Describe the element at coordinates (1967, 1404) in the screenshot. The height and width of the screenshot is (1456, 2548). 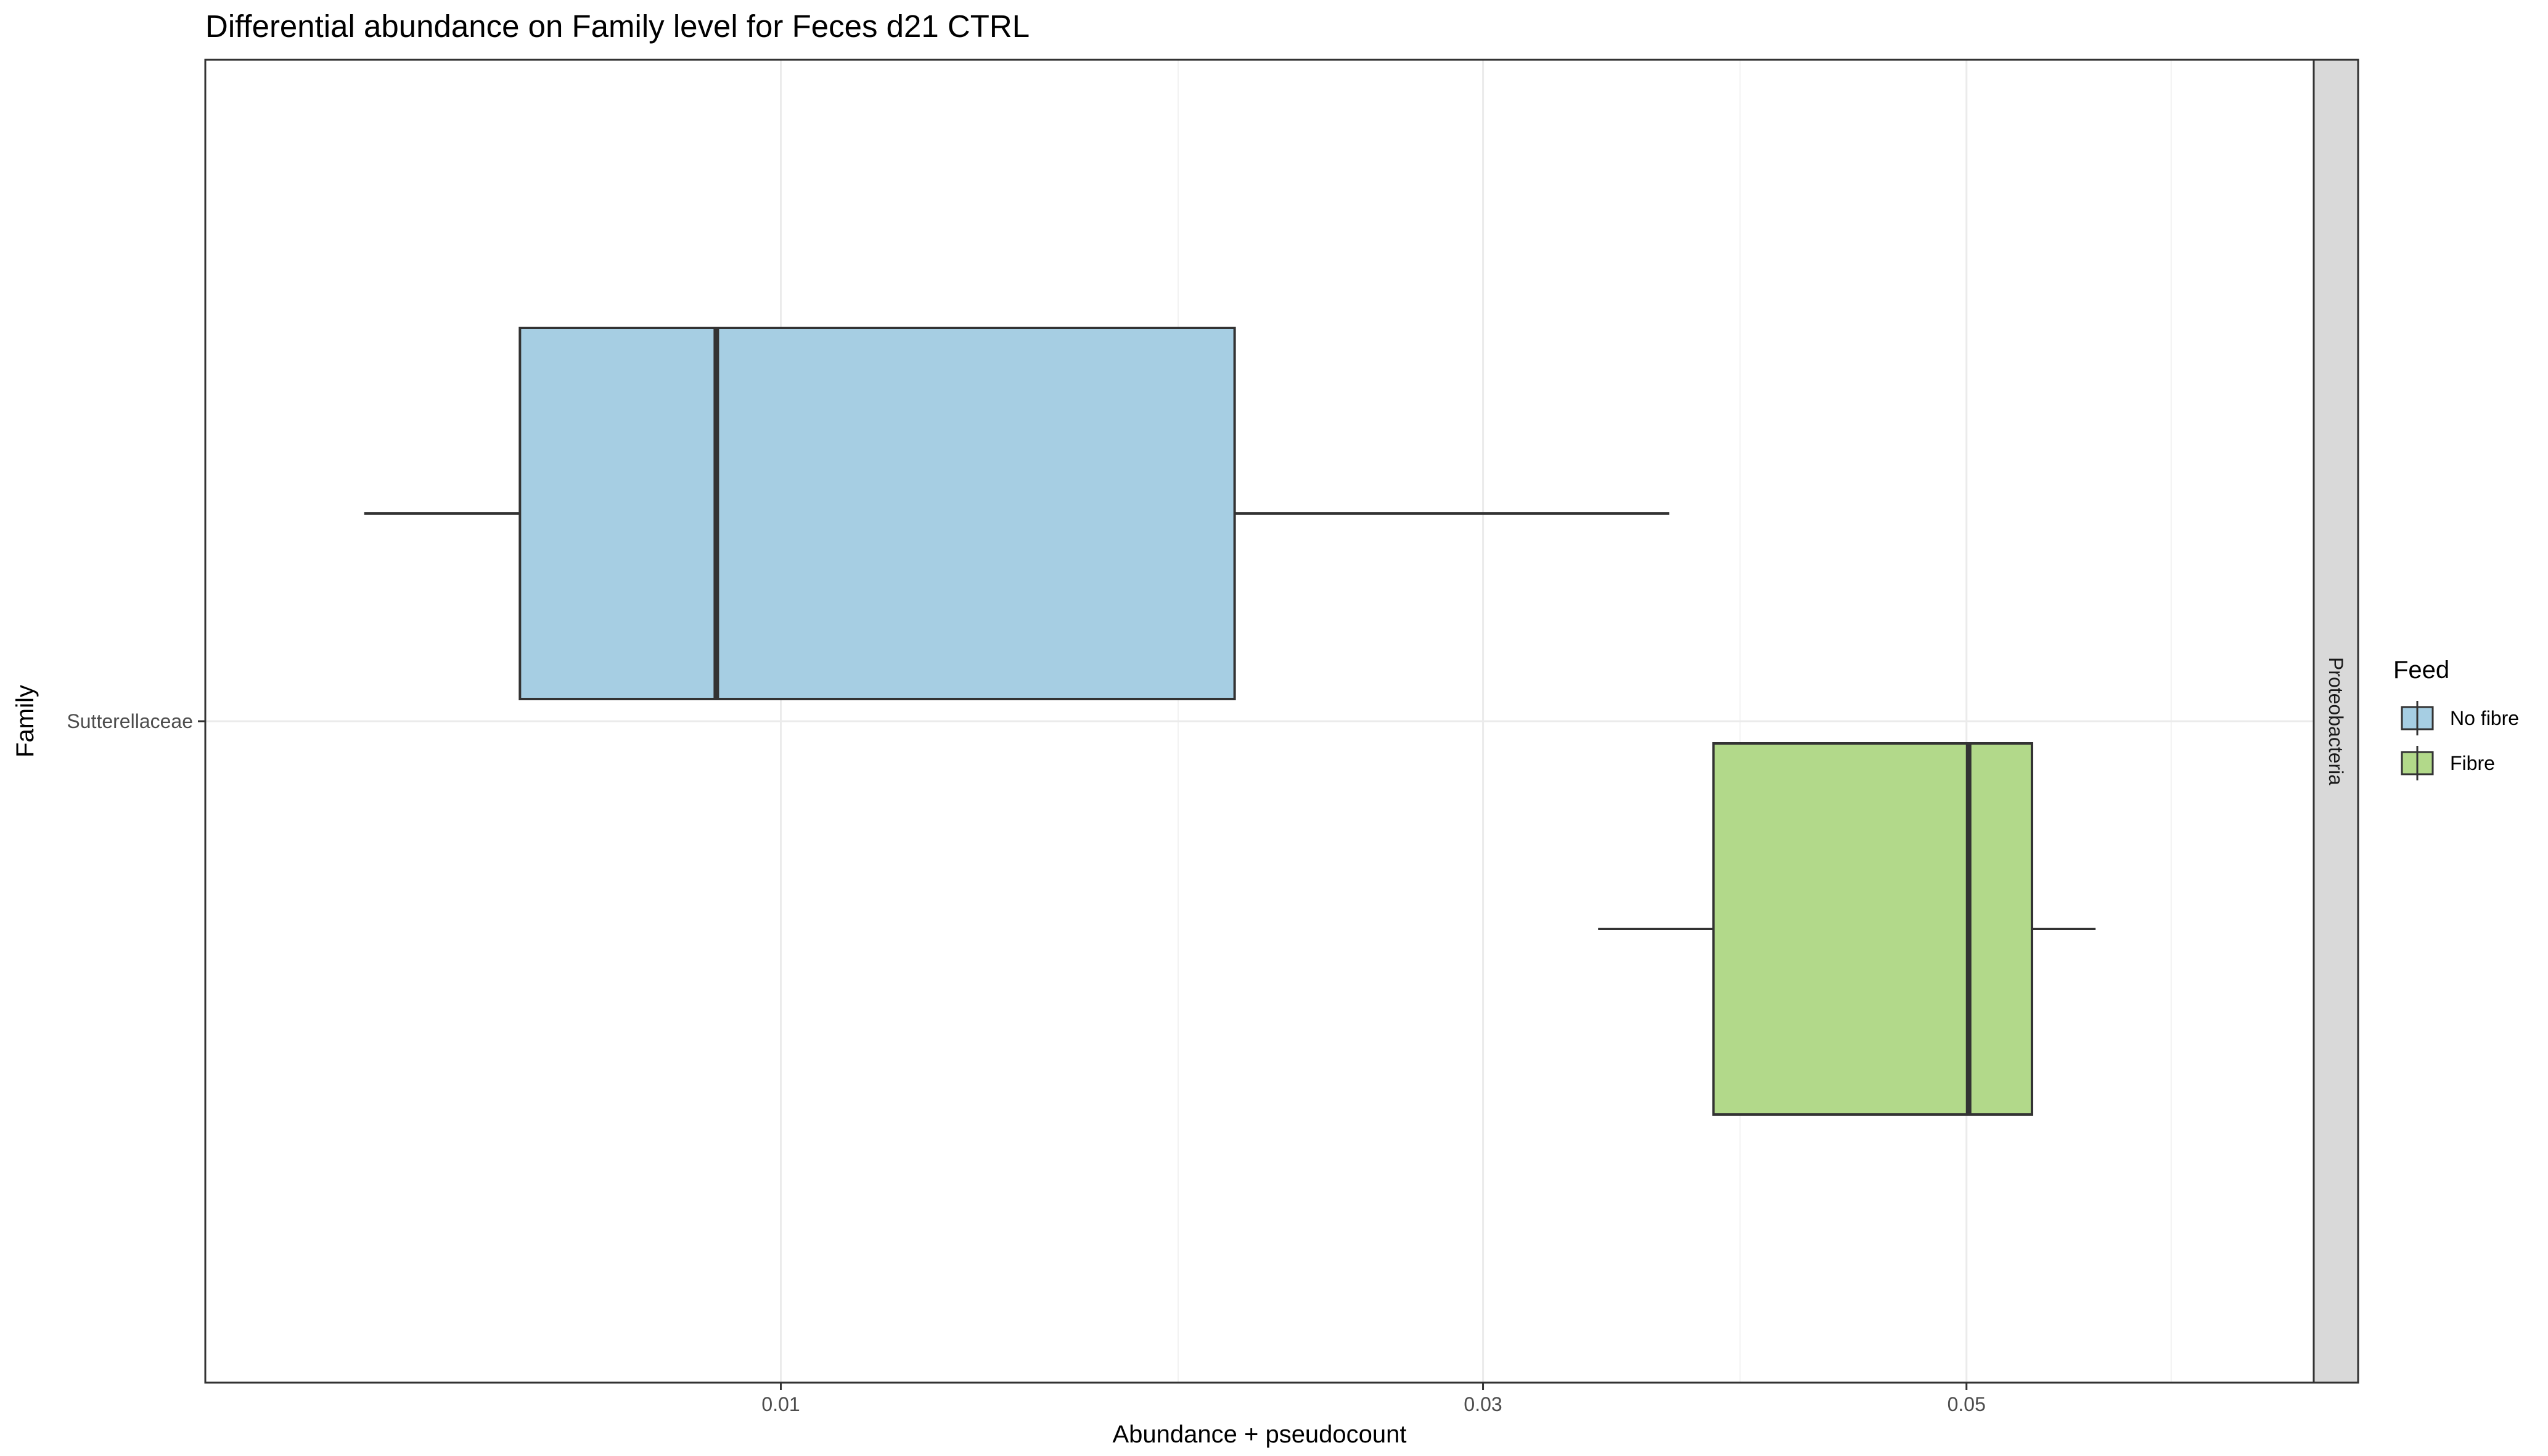
I see `x-tick-label: 0.05` at that location.